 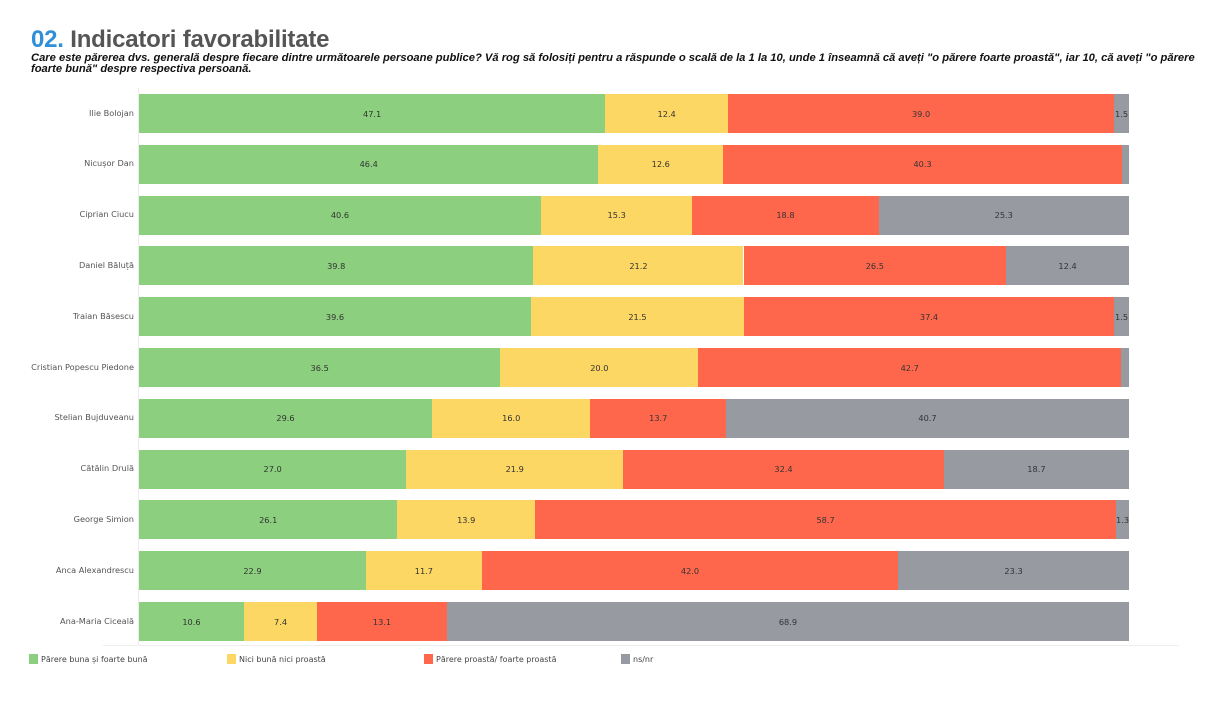 I want to click on row-label: Ciprian Ciucu, so click(x=106, y=214).